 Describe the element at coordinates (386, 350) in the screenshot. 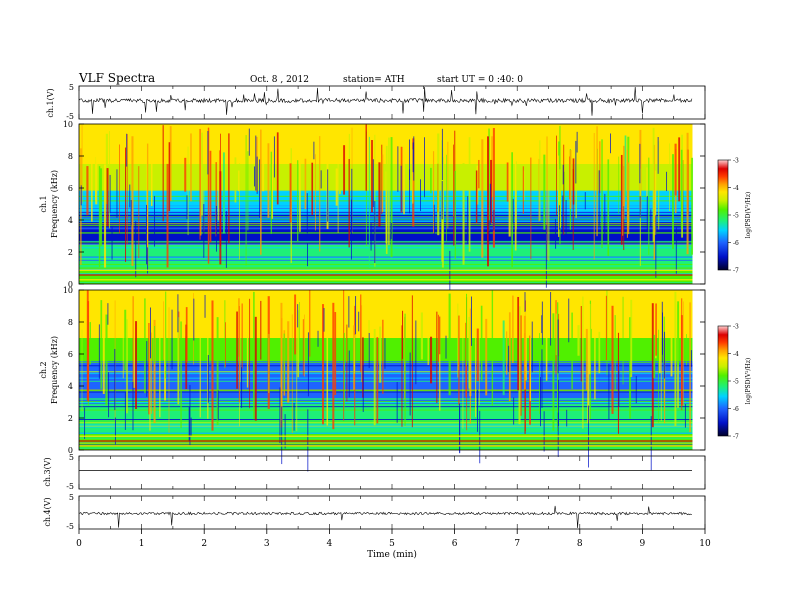

I see `spectral-band` at that location.